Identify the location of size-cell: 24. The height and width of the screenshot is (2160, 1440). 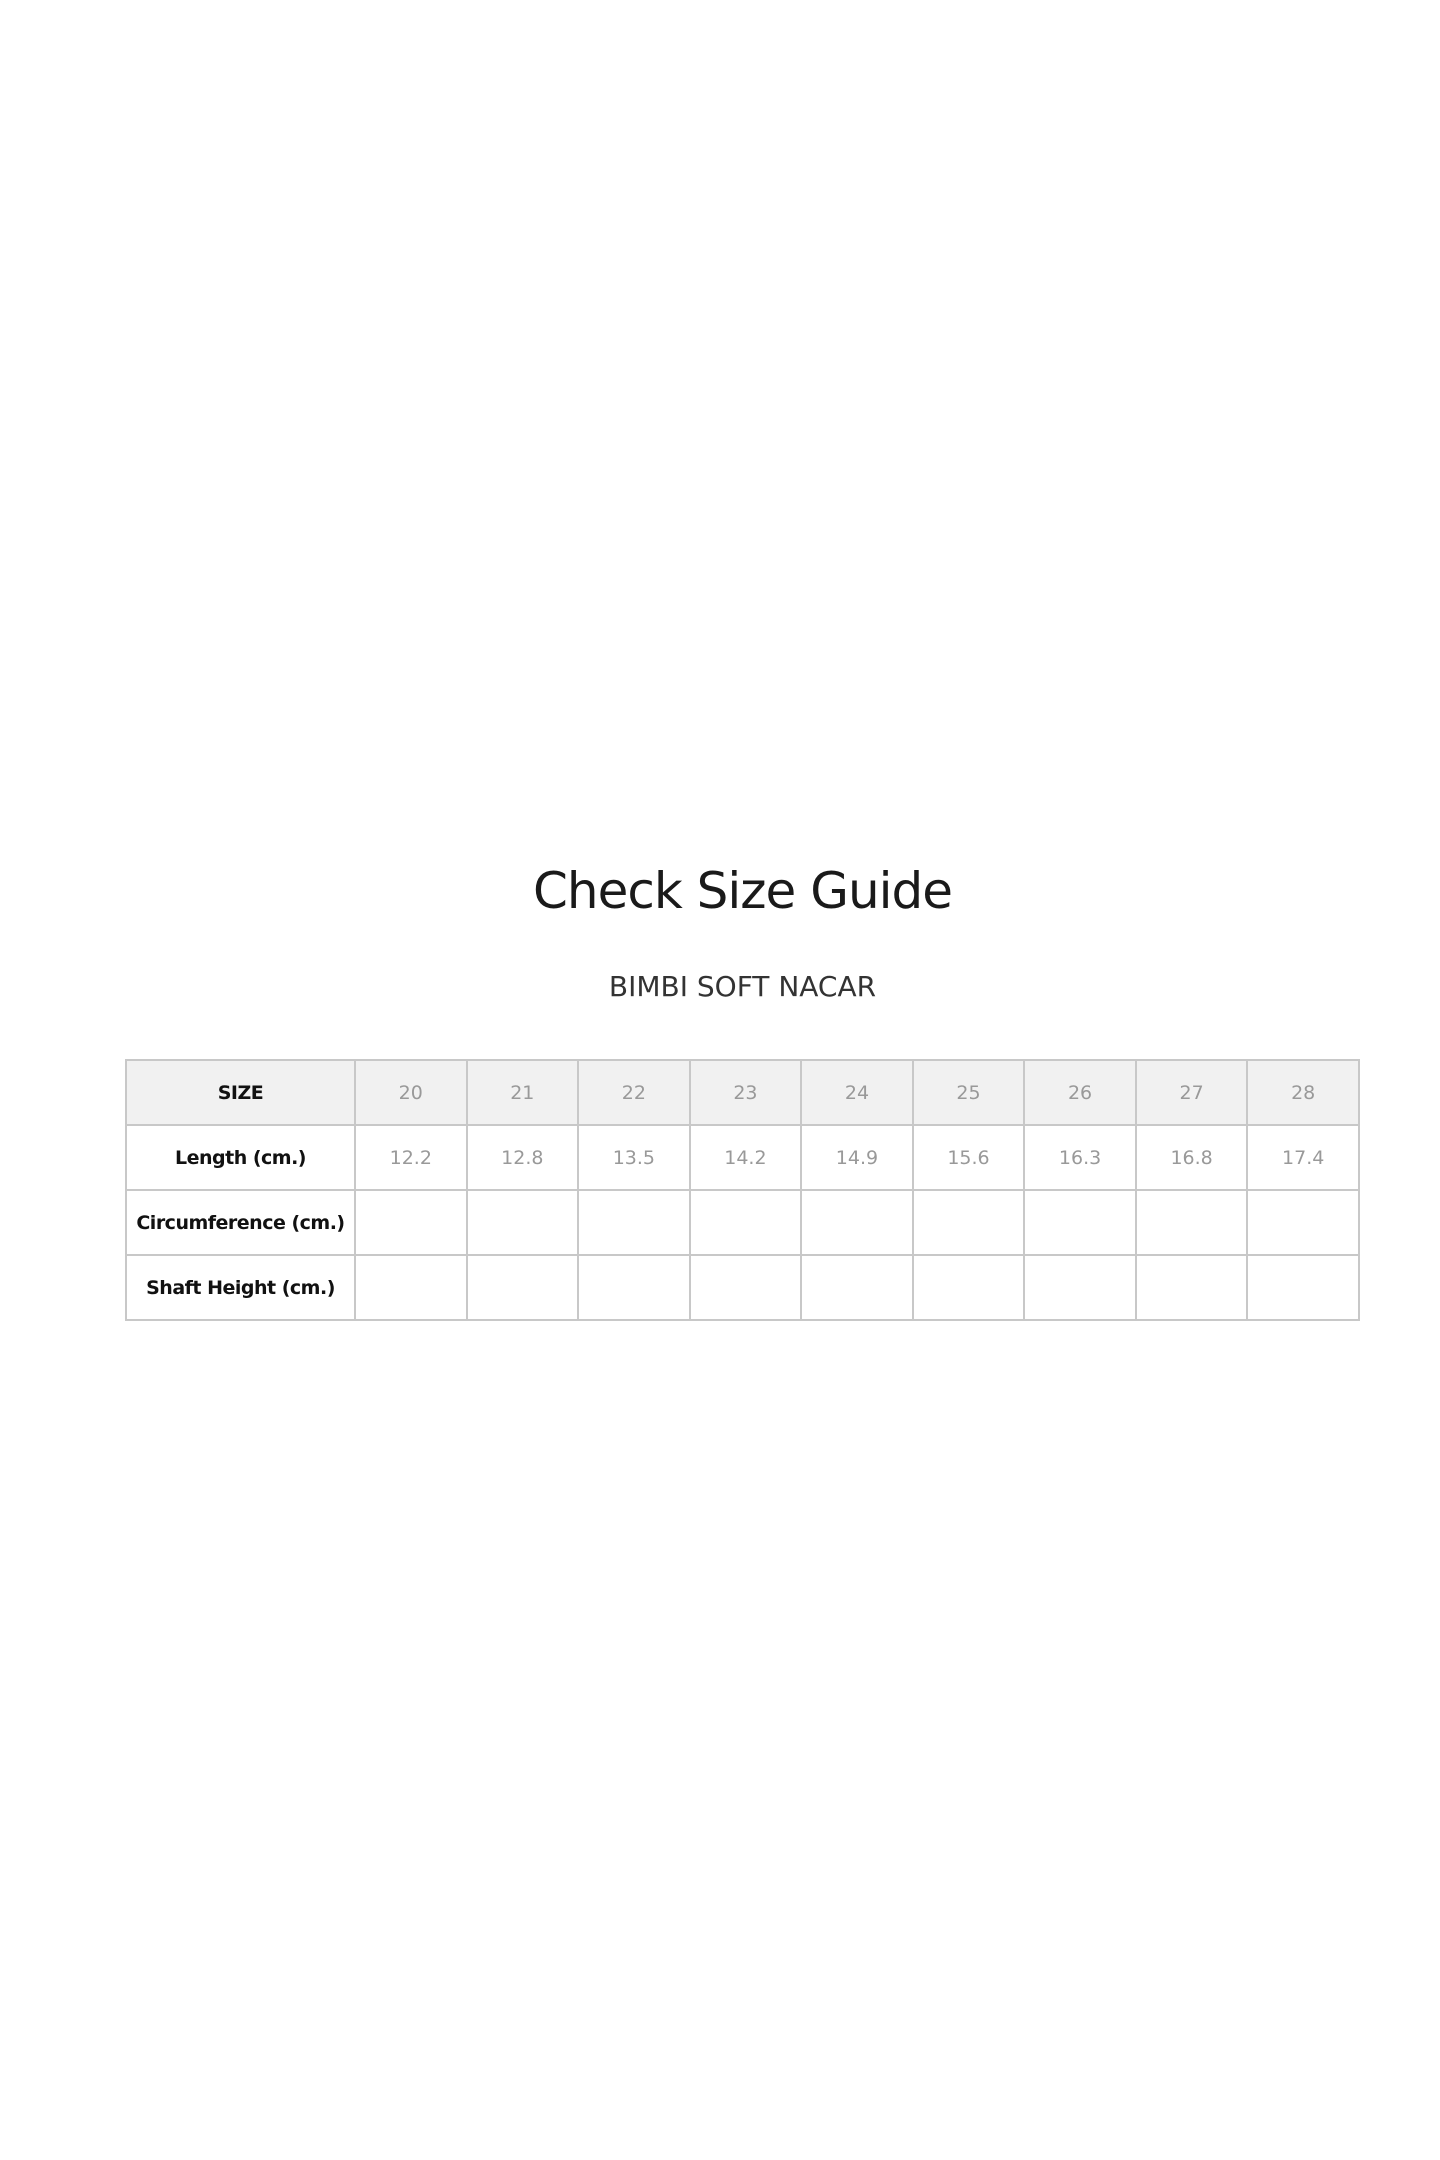
(857, 1092).